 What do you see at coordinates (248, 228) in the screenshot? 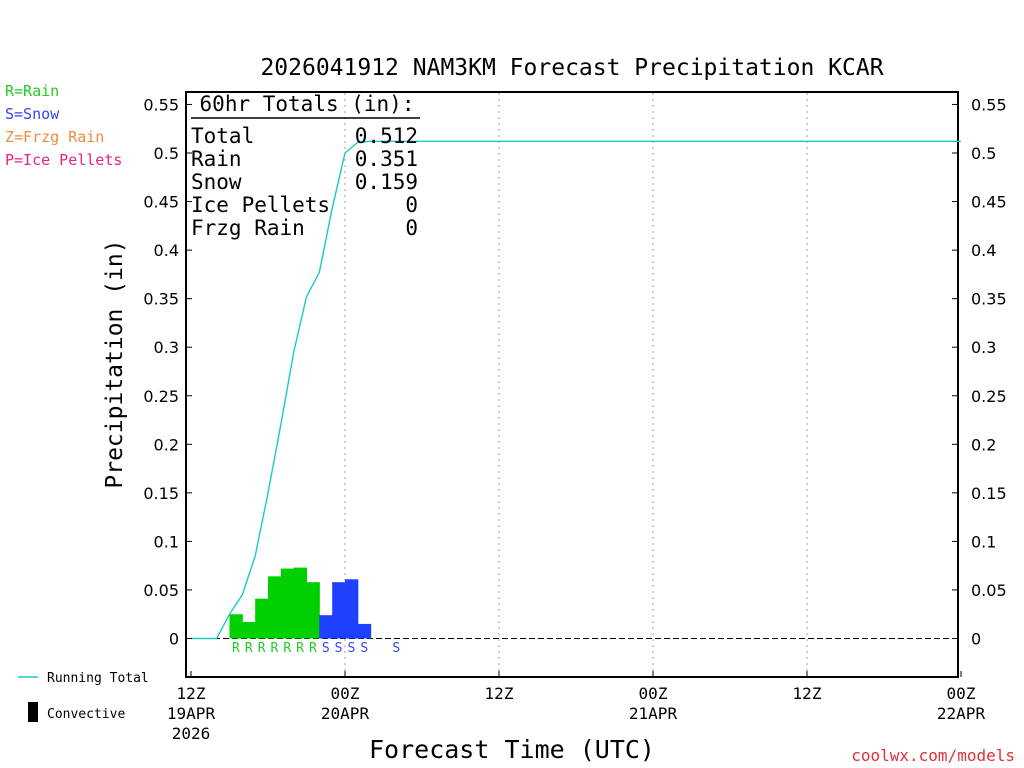
I see `totals-label-4: Frzg Rain` at bounding box center [248, 228].